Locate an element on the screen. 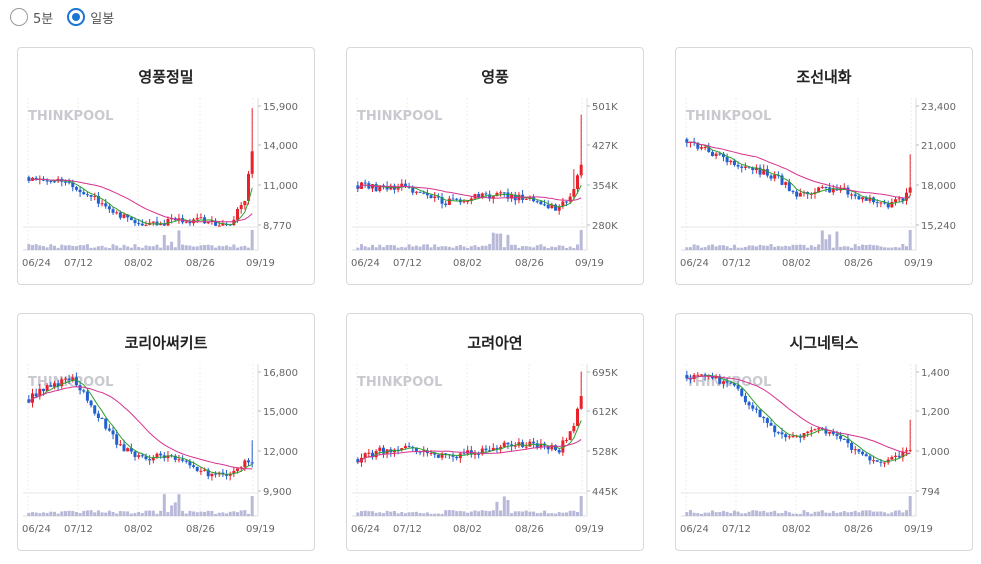 The width and height of the screenshot is (981, 564). y-tick-label: 23,400 is located at coordinates (938, 107).